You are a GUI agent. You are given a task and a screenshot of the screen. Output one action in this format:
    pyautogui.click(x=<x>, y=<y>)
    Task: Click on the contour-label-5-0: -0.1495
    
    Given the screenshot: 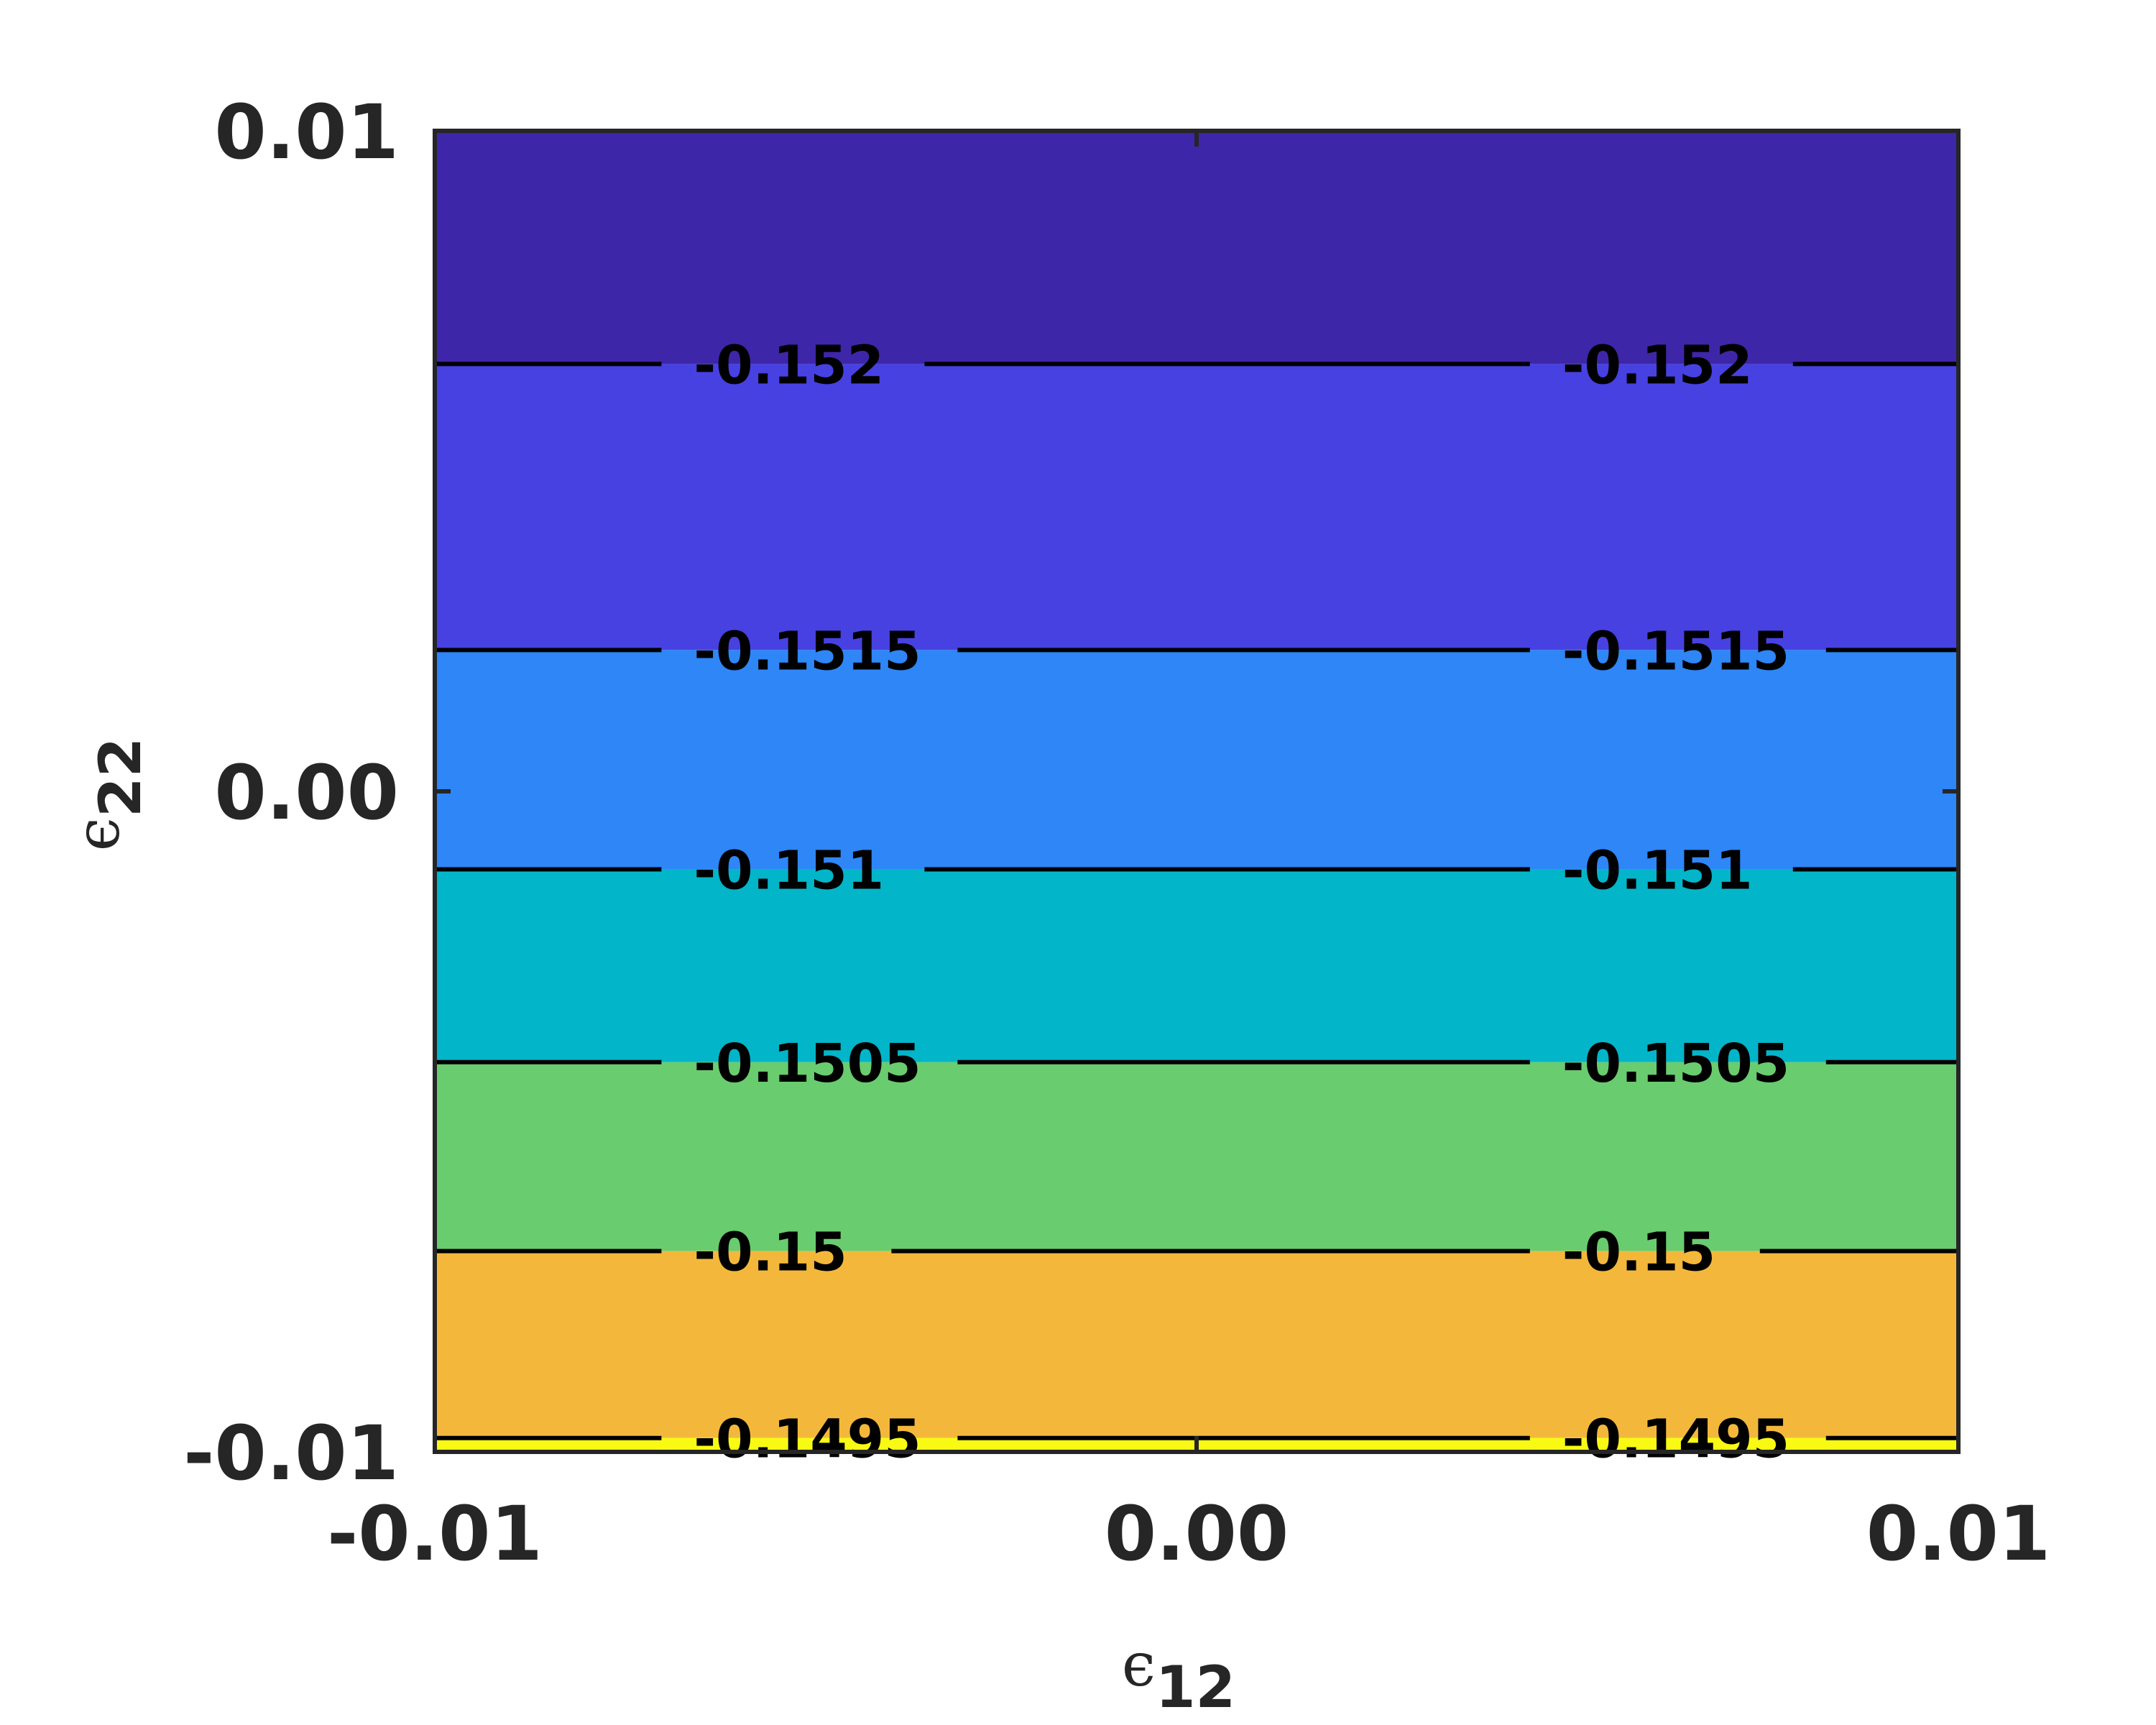 What is the action you would take?
    pyautogui.click(x=808, y=1440)
    